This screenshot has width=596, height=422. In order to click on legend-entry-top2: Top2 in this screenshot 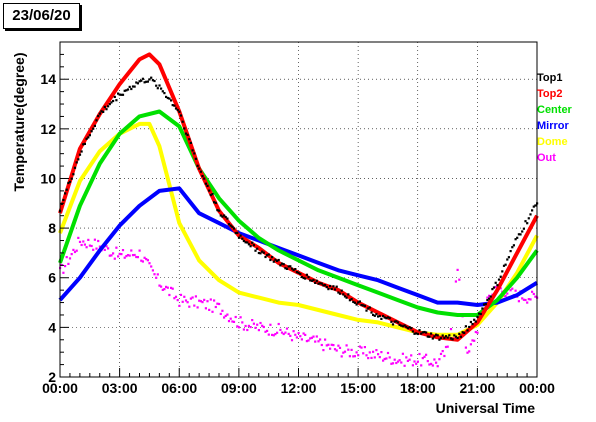, I will do `click(550, 94)`.